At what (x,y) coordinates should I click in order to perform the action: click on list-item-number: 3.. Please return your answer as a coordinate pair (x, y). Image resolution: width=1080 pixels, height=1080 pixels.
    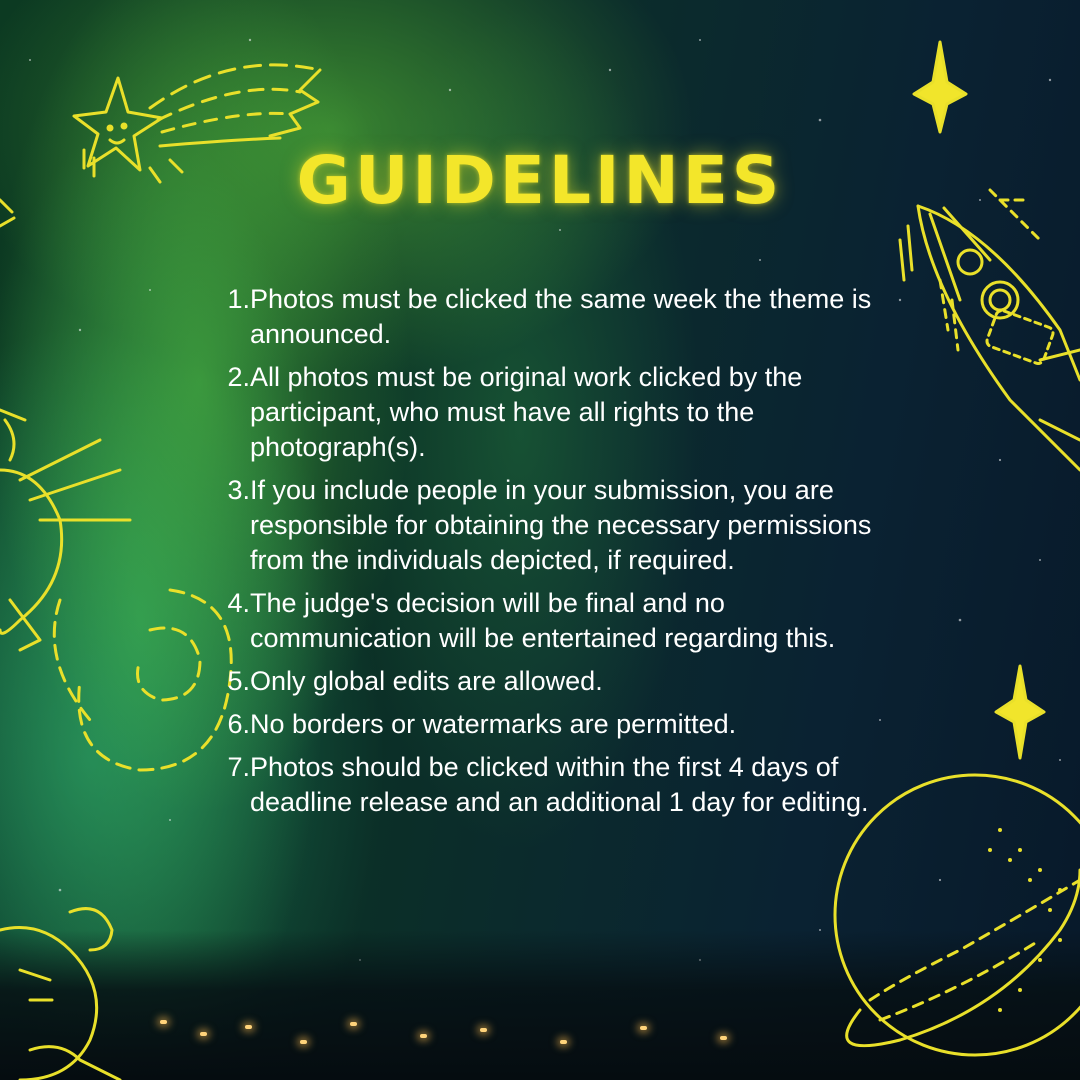
    Looking at the image, I should click on (238, 490).